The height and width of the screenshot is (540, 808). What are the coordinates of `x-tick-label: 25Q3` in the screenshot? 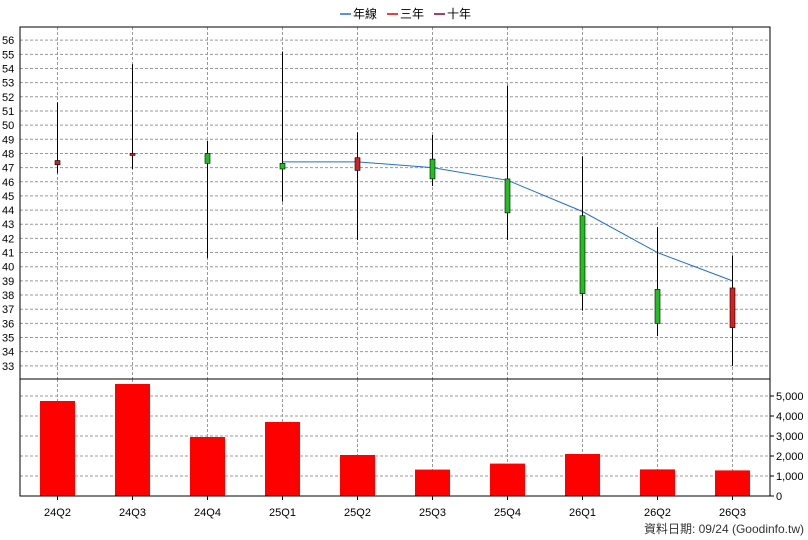 It's located at (432, 513).